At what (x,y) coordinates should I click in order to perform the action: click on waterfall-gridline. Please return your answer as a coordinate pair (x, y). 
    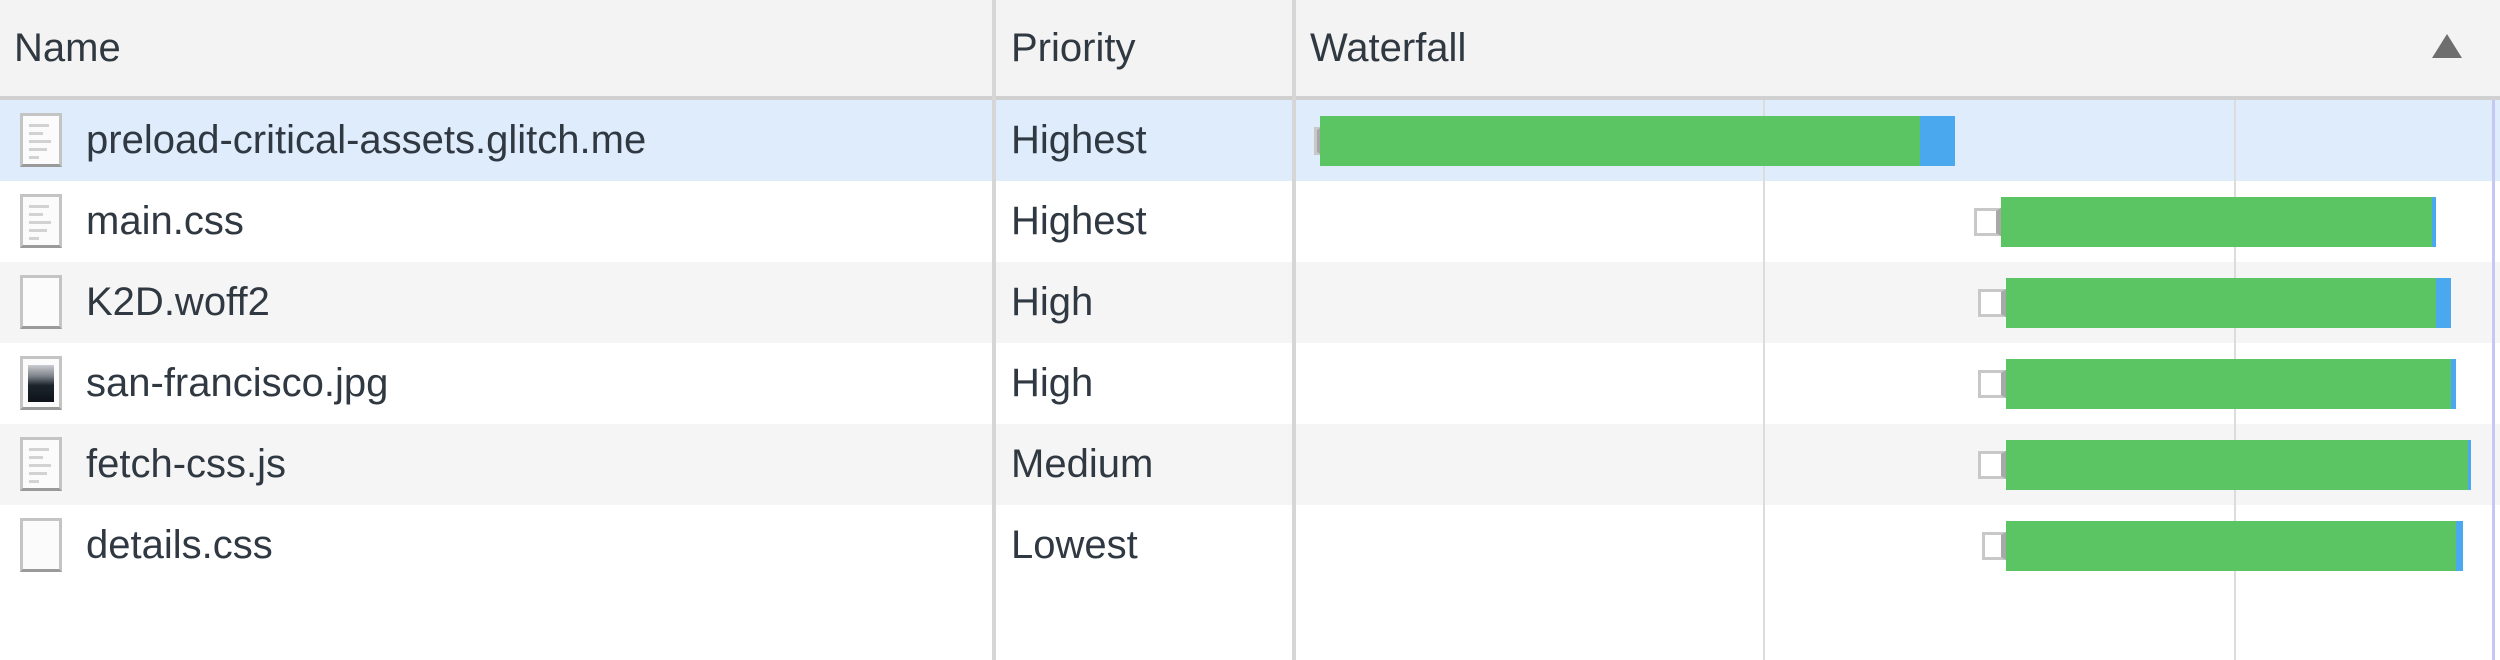
    Looking at the image, I should click on (1764, 380).